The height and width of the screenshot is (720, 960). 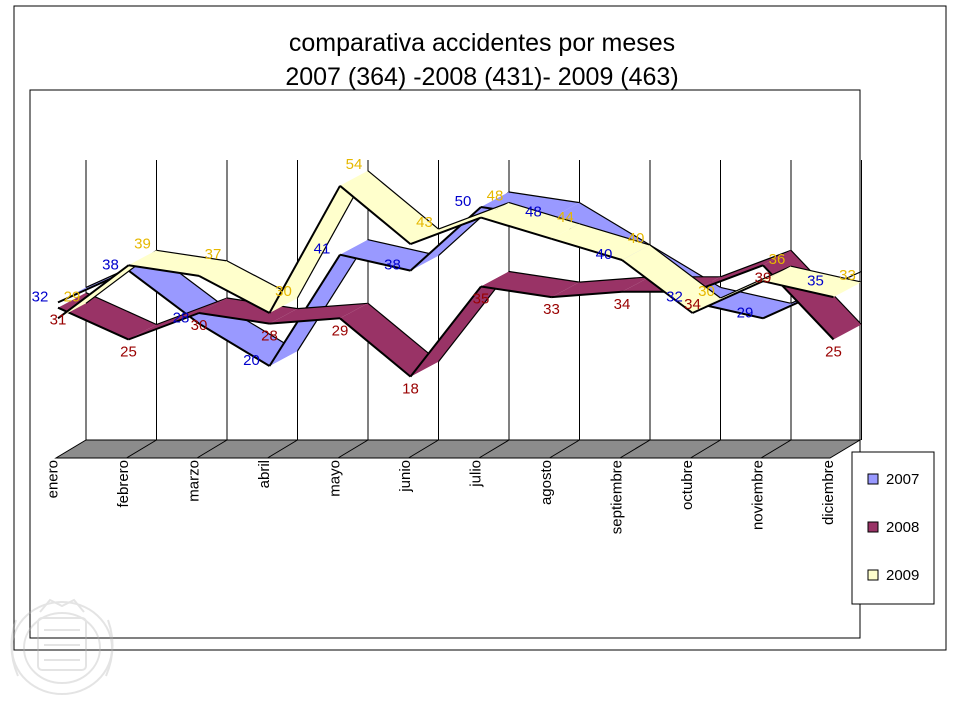 What do you see at coordinates (334, 478) in the screenshot?
I see `x-tick-label: mayo` at bounding box center [334, 478].